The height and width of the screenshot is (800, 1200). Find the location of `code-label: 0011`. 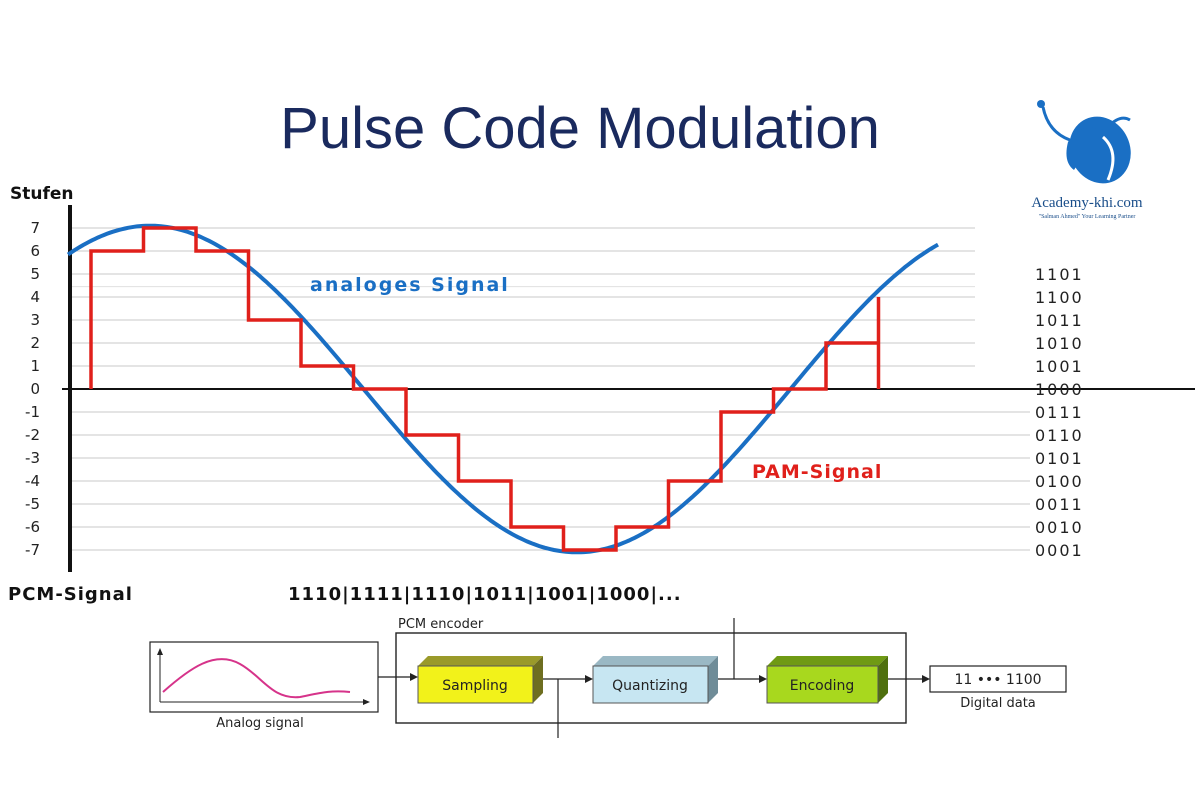

code-label: 0011 is located at coordinates (1059, 504).